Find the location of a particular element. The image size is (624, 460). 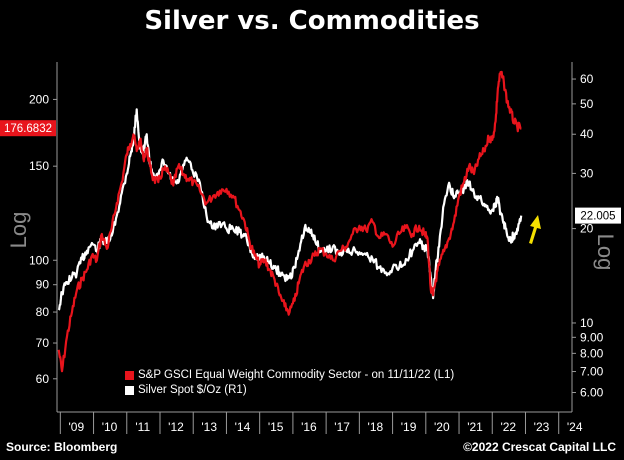

x-tick-label: '22 is located at coordinates (508, 427).